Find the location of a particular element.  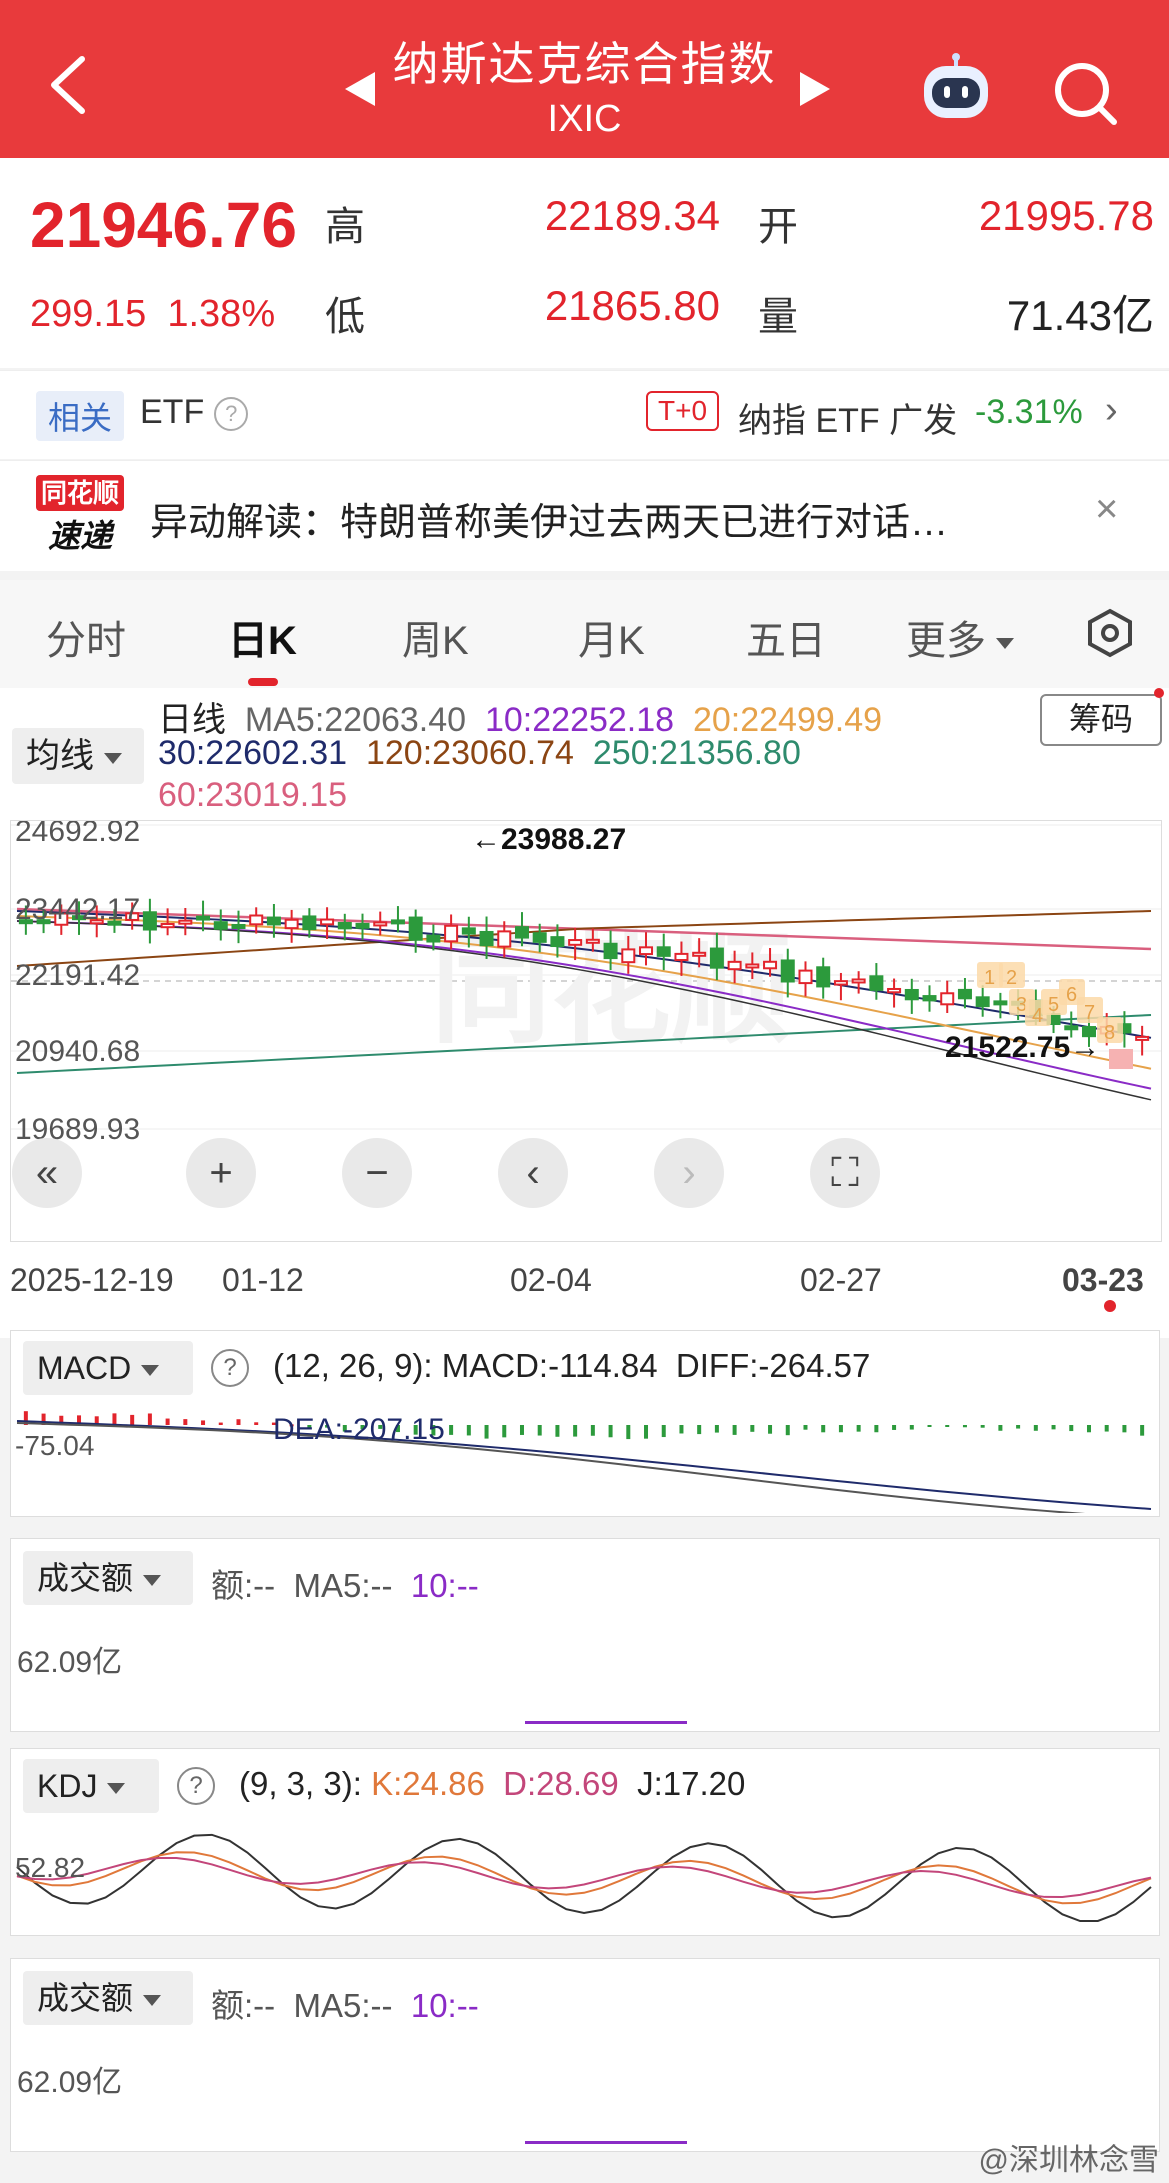

signal-marker is located at coordinates (990, 975).